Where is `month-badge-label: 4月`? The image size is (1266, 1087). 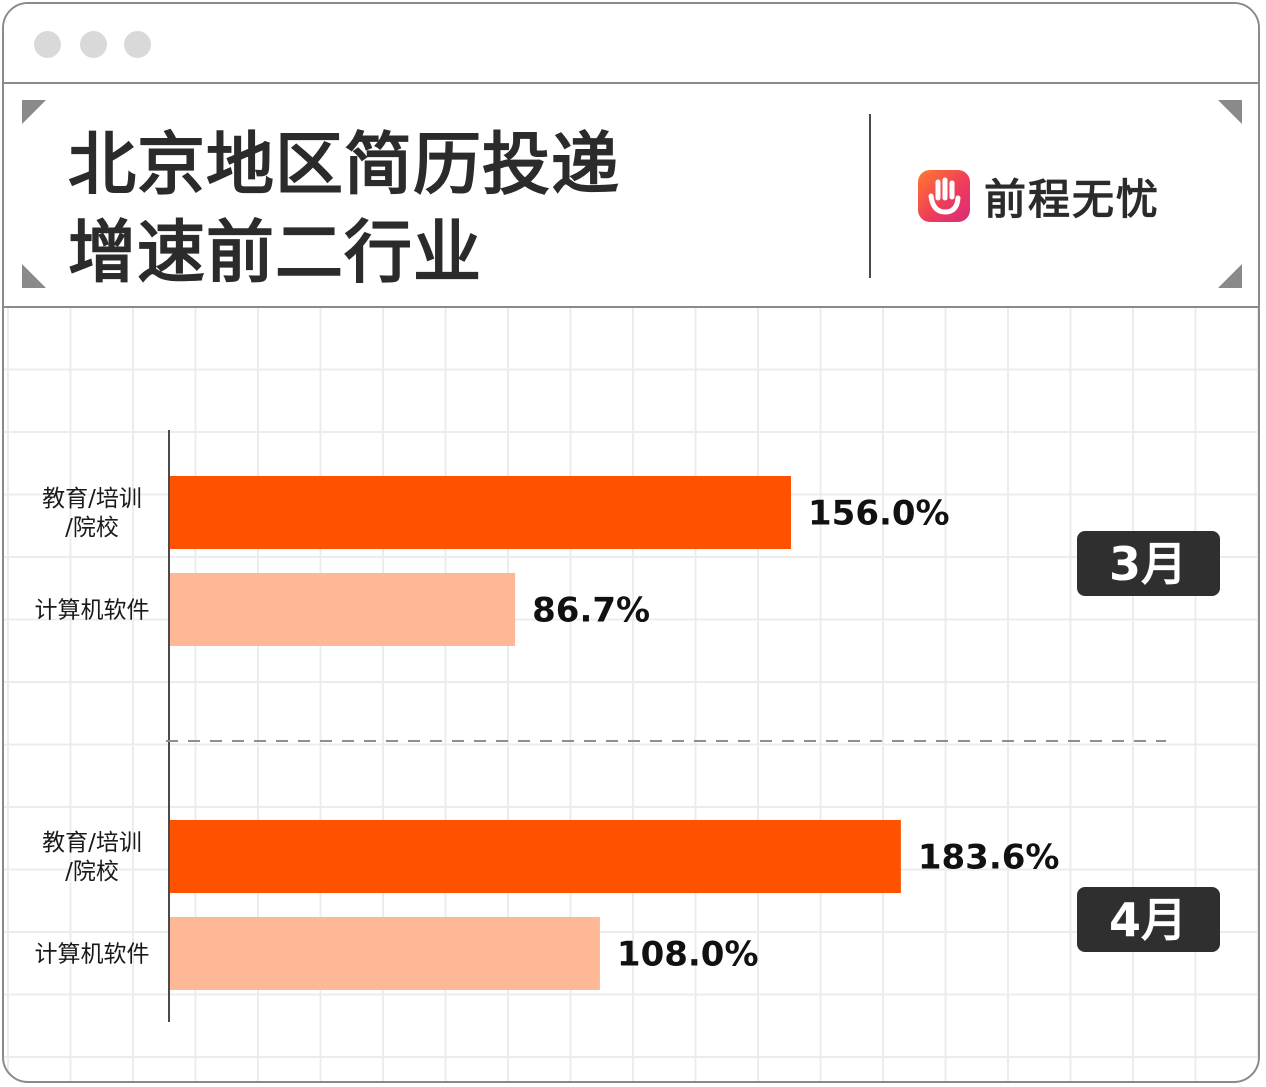
month-badge-label: 4月 is located at coordinates (1148, 920).